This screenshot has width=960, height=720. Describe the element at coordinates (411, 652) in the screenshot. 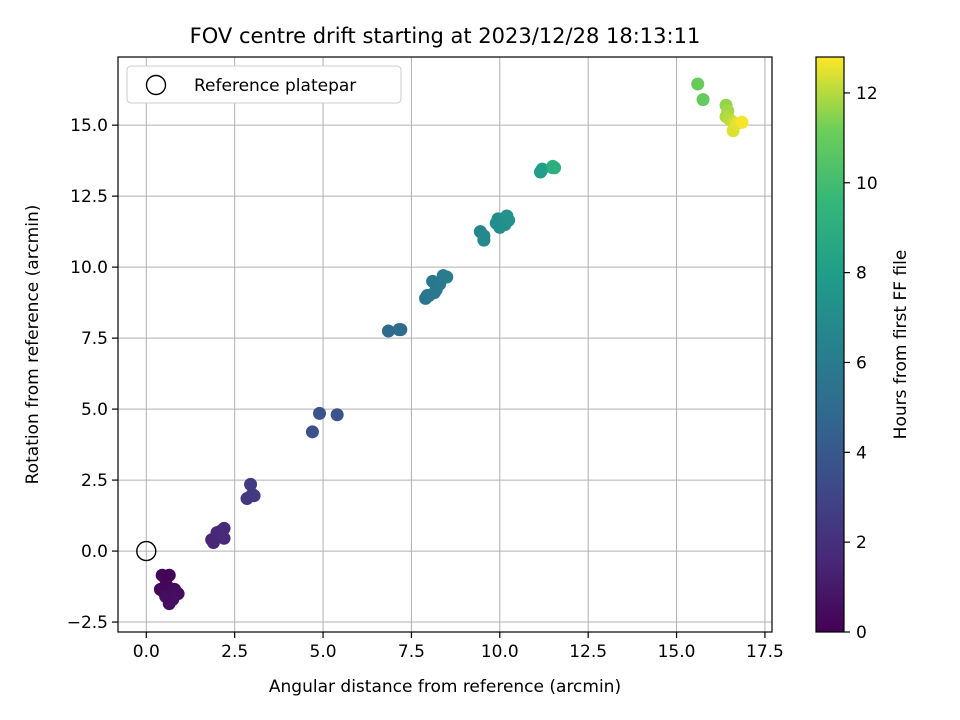

I see `x-tick-label: 7.5` at that location.